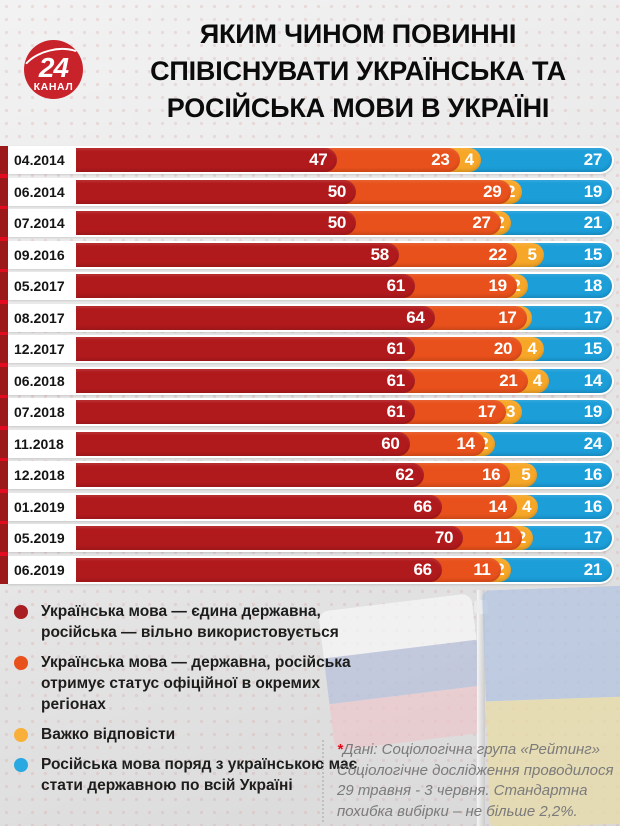  Describe the element at coordinates (337, 191) in the screenshot. I see `segment-value: 50` at that location.